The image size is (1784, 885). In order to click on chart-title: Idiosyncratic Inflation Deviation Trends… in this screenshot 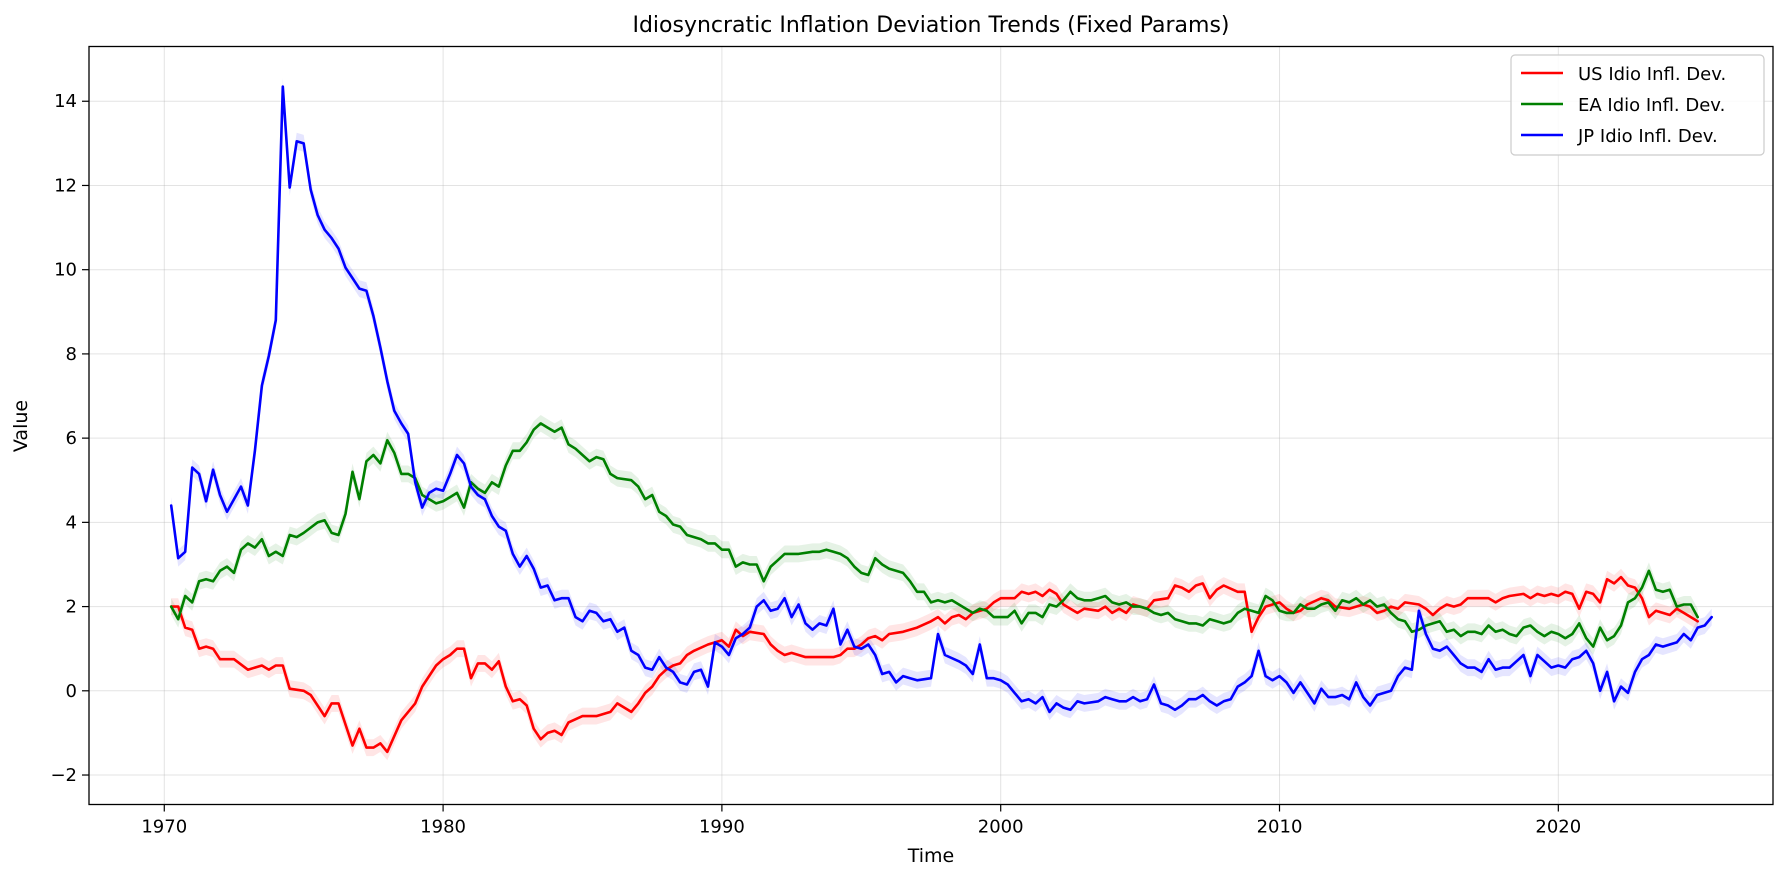, I will do `click(930, 25)`.